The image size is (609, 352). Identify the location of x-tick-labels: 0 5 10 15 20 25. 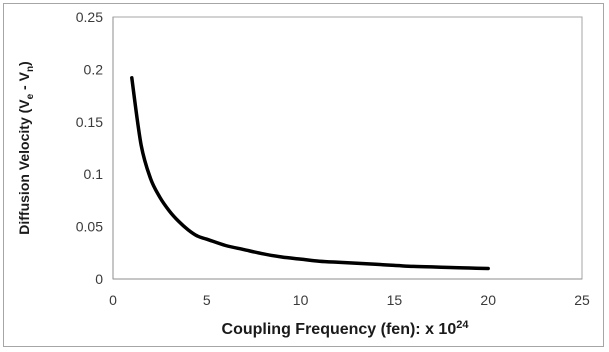
(349, 300).